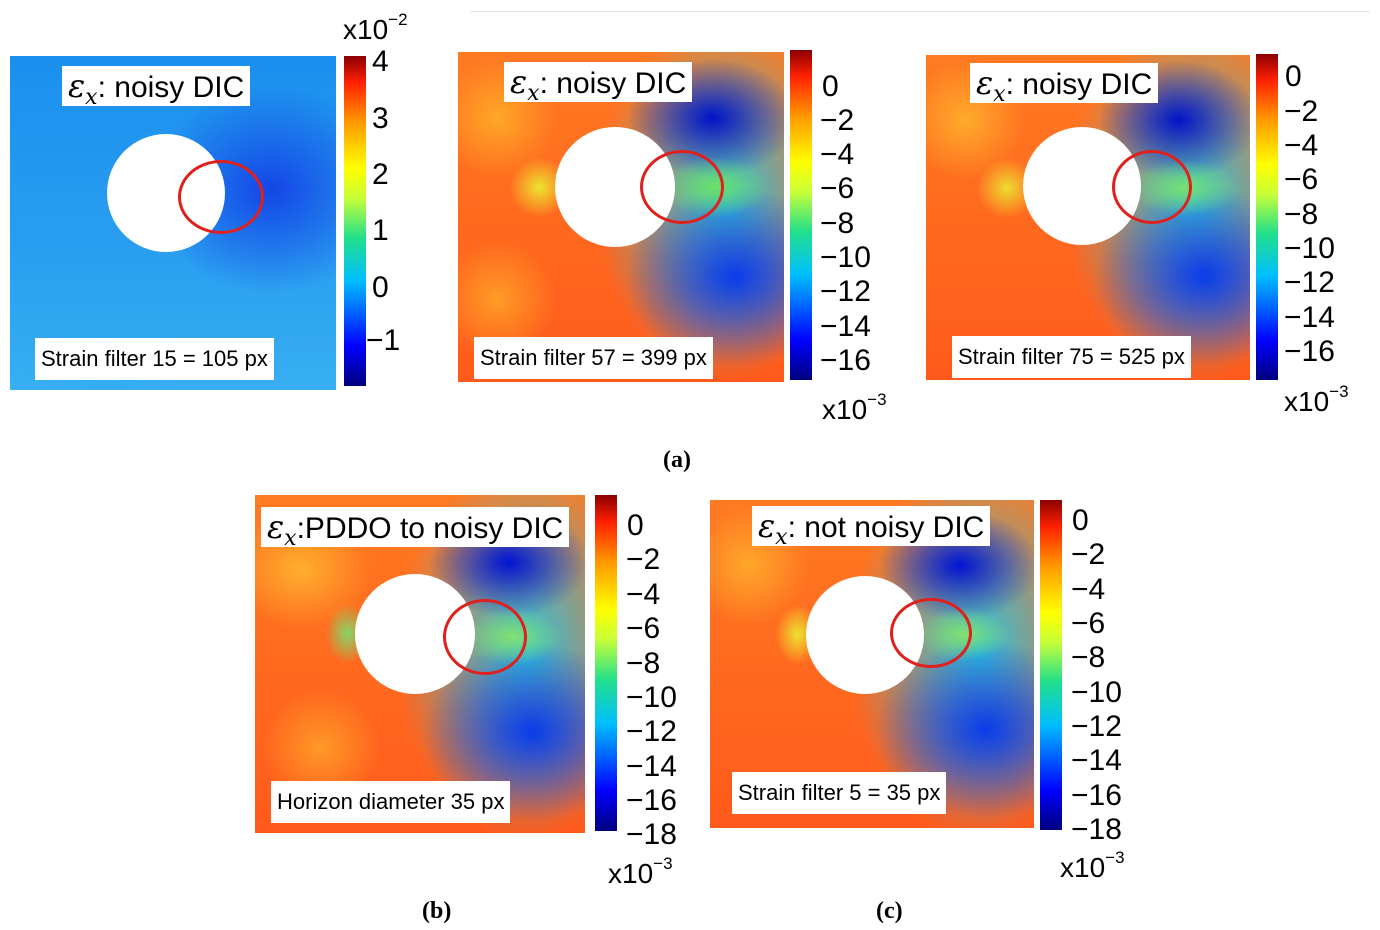  What do you see at coordinates (598, 84) in the screenshot?
I see `panel-title-2: εx: noisy DIC` at bounding box center [598, 84].